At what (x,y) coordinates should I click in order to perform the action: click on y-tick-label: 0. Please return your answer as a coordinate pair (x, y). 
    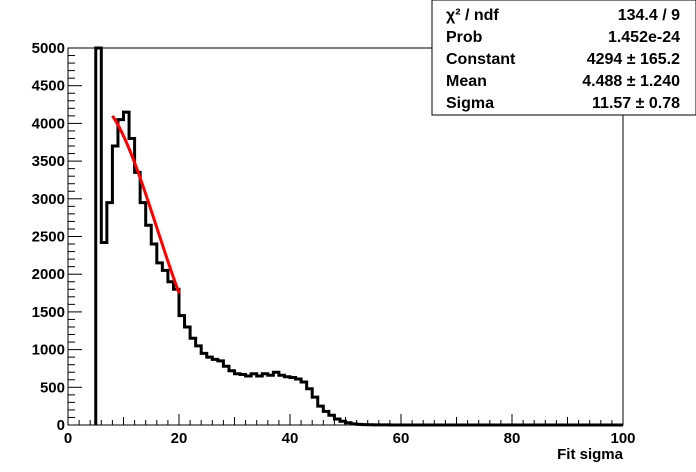
    Looking at the image, I should click on (61, 425).